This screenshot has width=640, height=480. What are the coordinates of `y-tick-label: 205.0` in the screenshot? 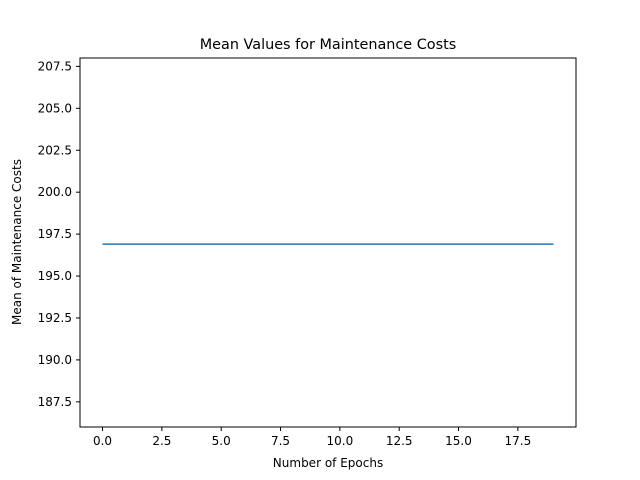 It's located at (55, 108).